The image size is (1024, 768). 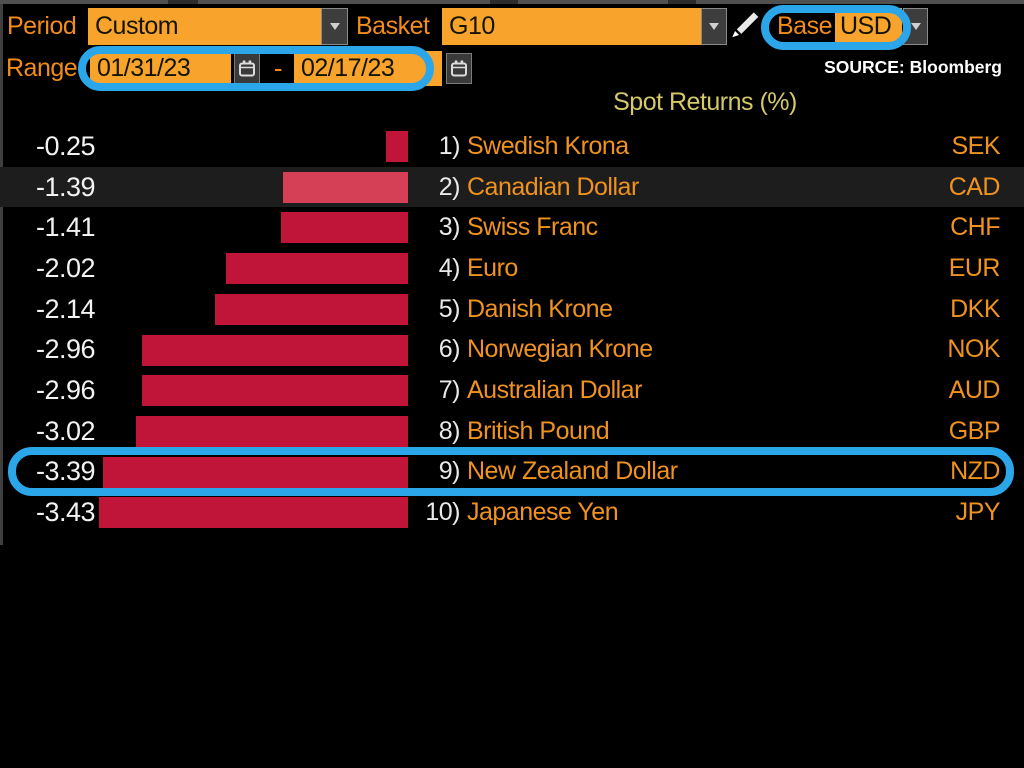 I want to click on row-value: -3.43, so click(x=66, y=512).